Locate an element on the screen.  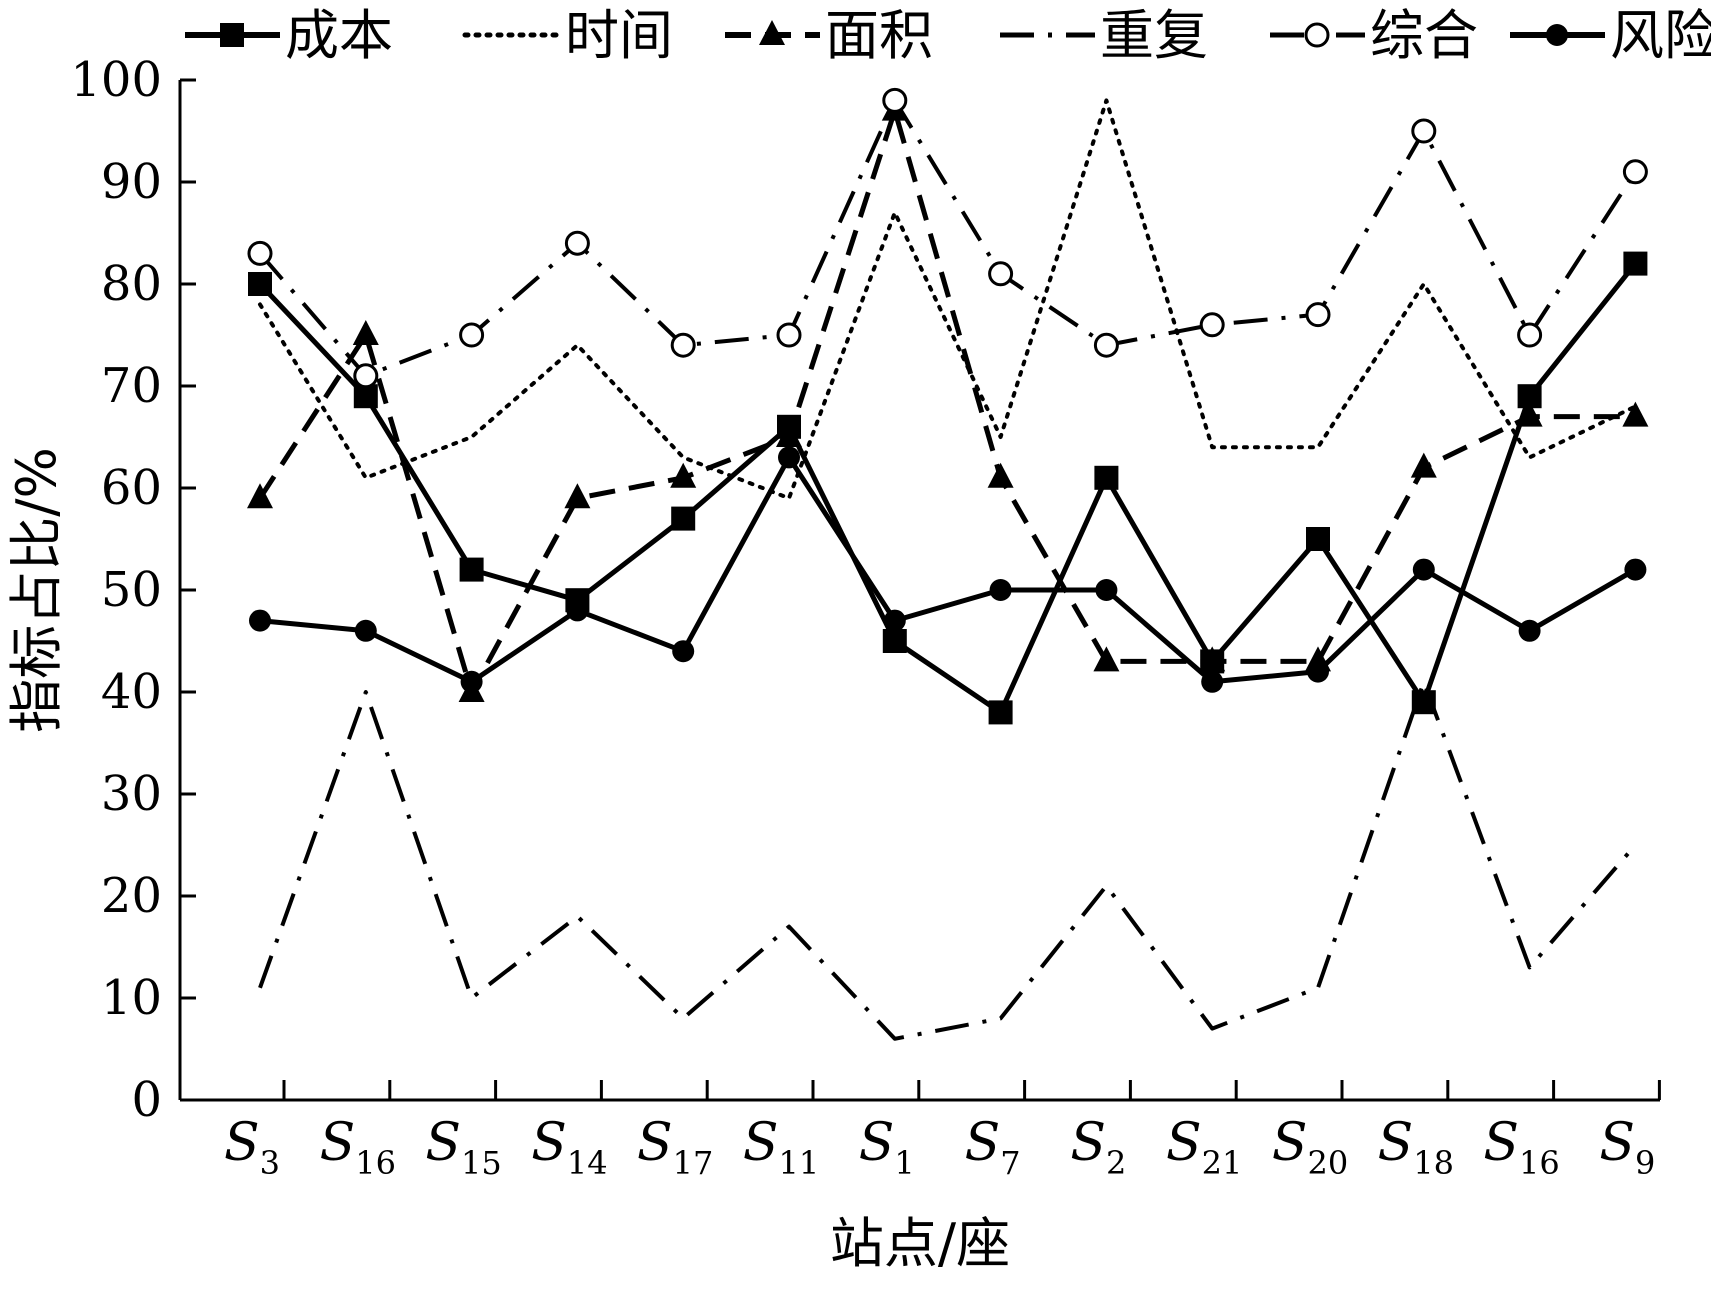
legend-label: 成本 is located at coordinates (339, 35).